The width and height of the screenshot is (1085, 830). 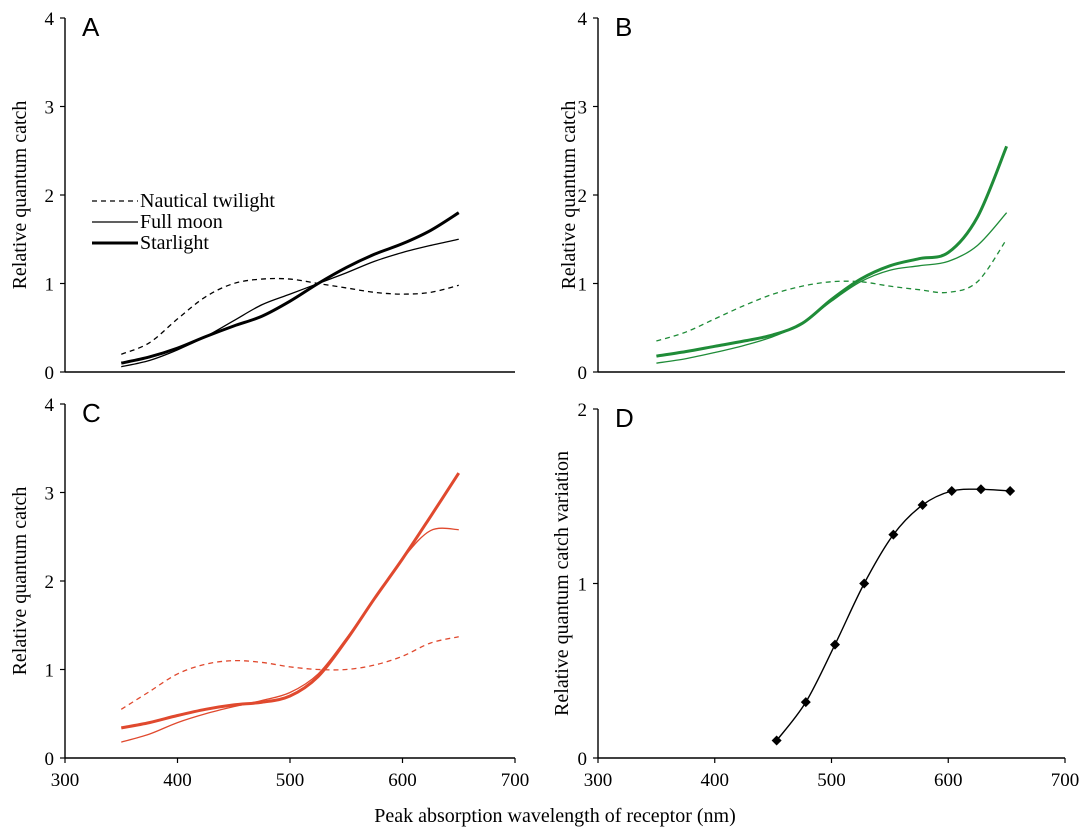 What do you see at coordinates (624, 418) in the screenshot?
I see `panel-label: D` at bounding box center [624, 418].